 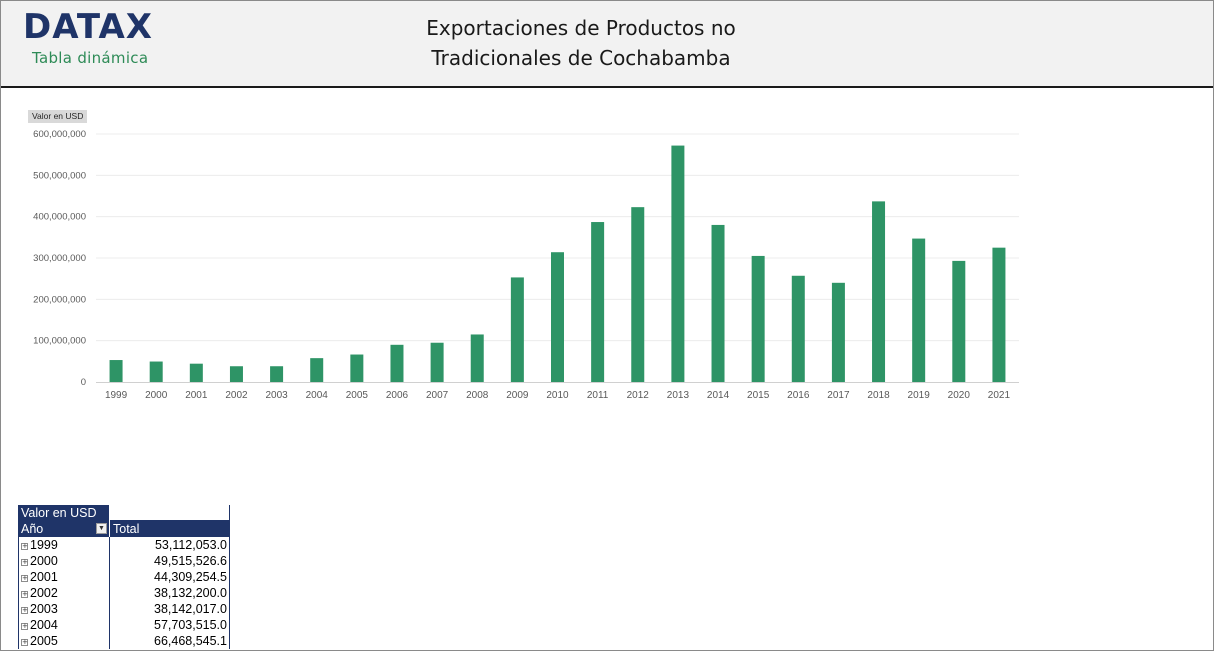 I want to click on report-title-line-2: Tradicionales de Cochabamba, so click(x=581, y=58).